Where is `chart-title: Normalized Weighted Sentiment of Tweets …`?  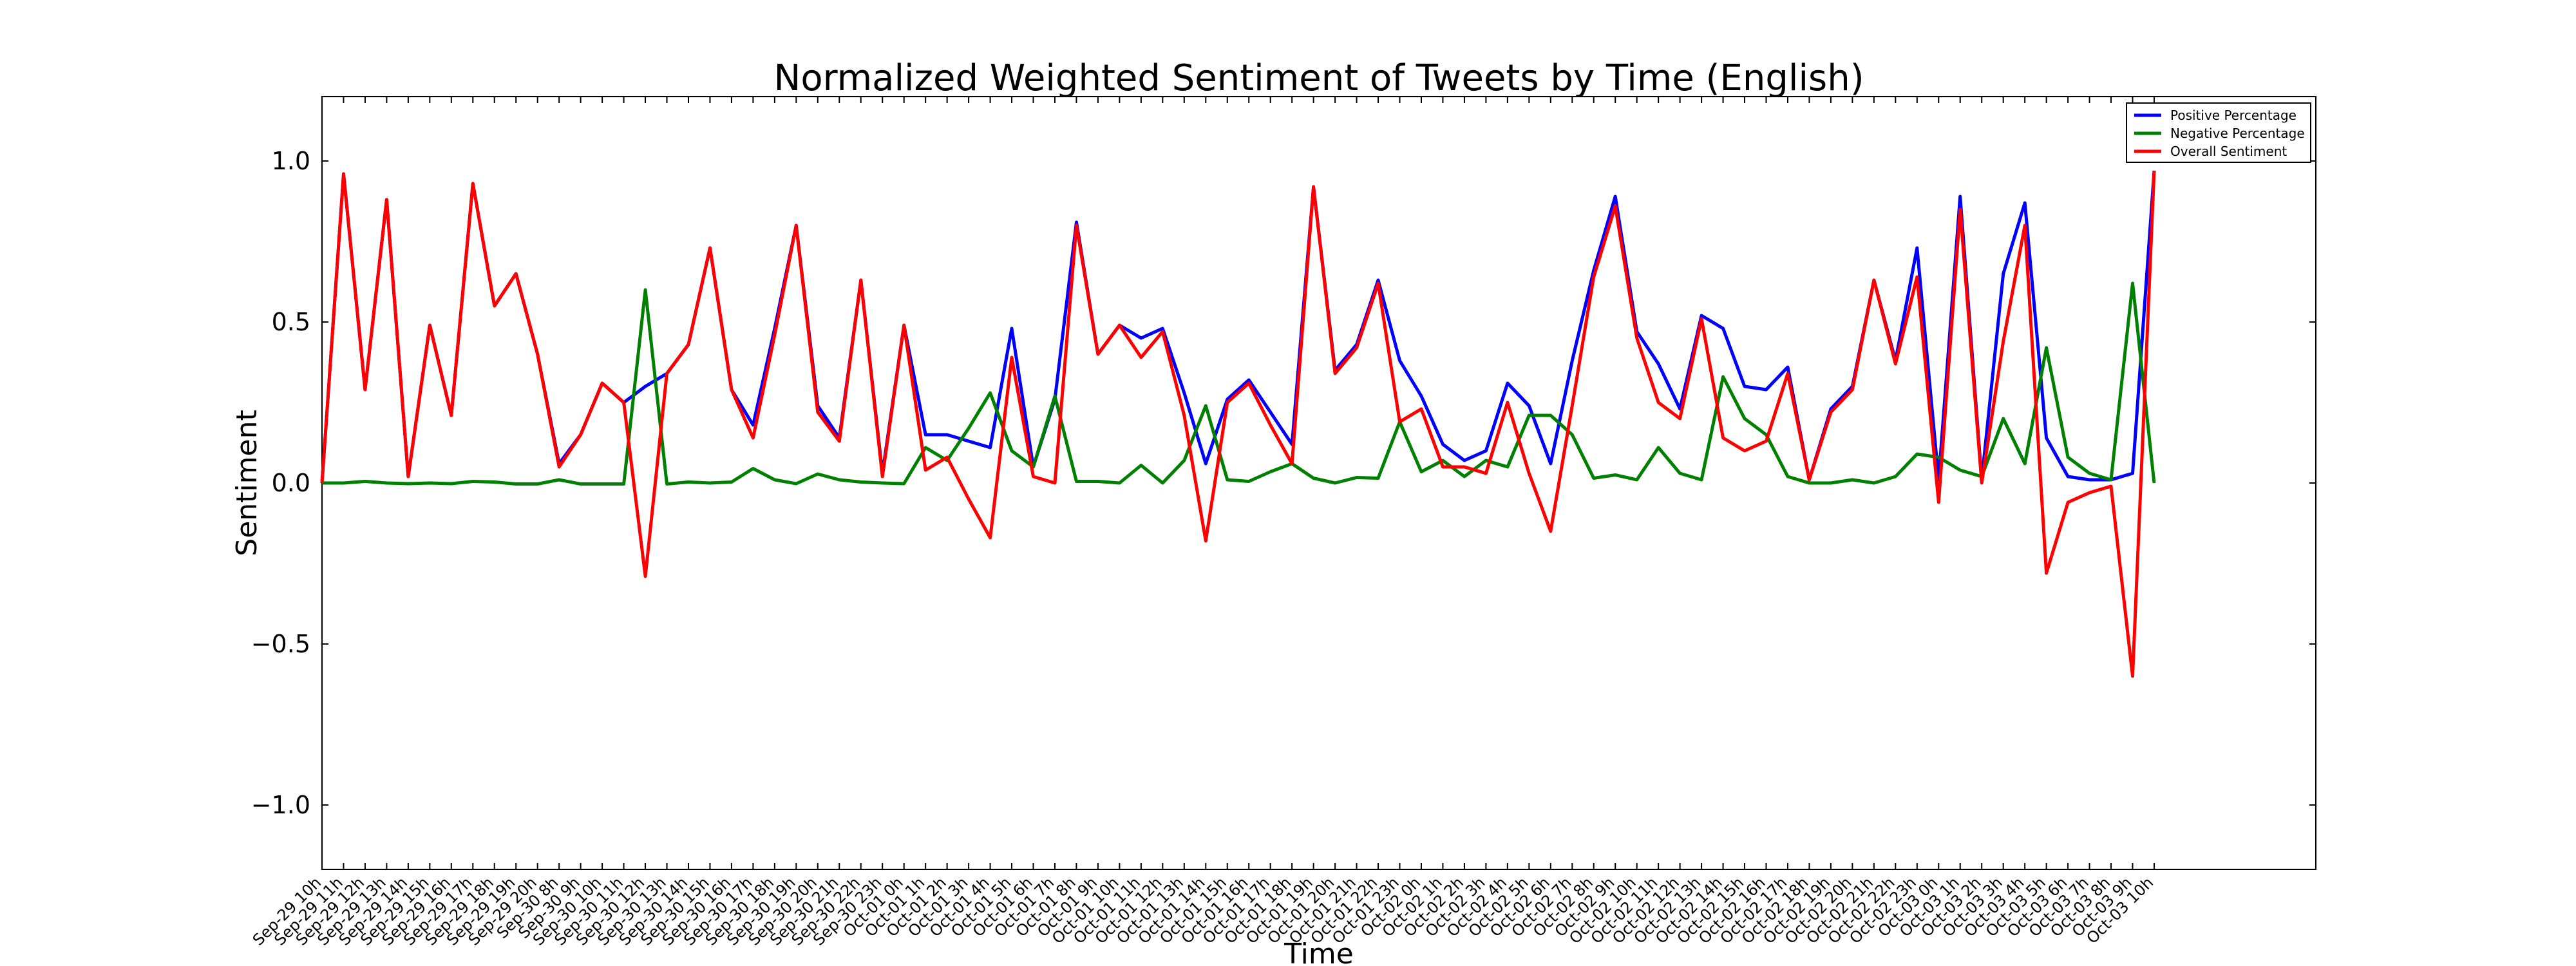
chart-title: Normalized Weighted Sentiment of Tweets … is located at coordinates (1319, 78).